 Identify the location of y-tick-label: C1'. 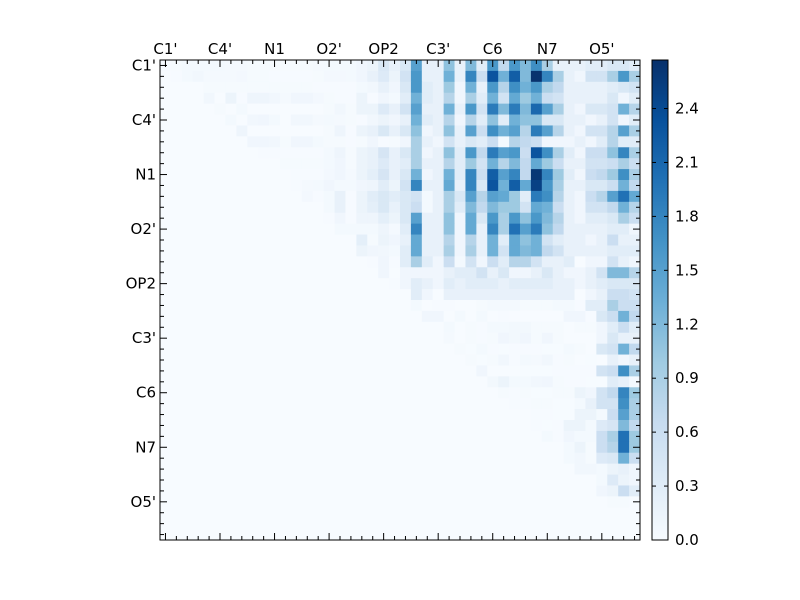
(144, 65).